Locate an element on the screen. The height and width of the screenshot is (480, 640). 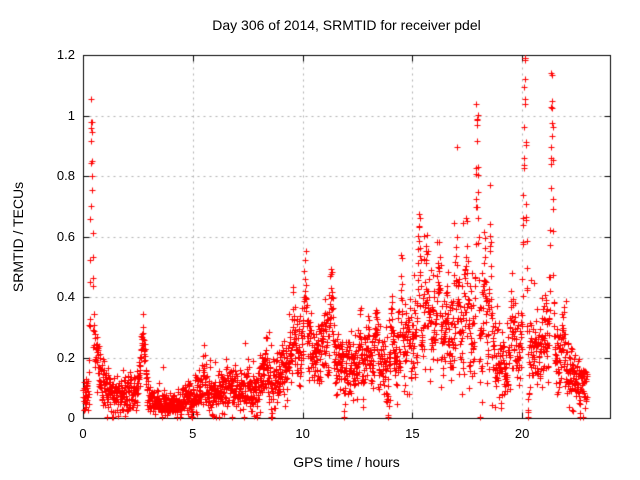
x-tick-label: 10 is located at coordinates (302, 433).